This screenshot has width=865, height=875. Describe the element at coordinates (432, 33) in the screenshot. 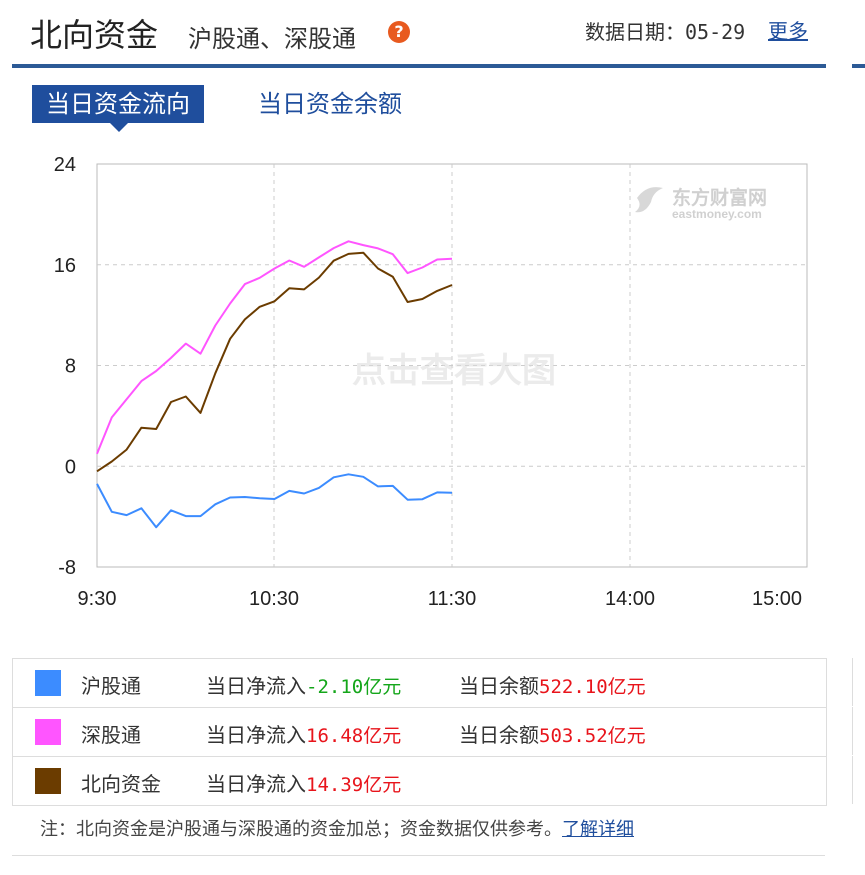

I see `header: 北向资金 沪股通、深股通 ? 数据日期：05-29 更多` at that location.